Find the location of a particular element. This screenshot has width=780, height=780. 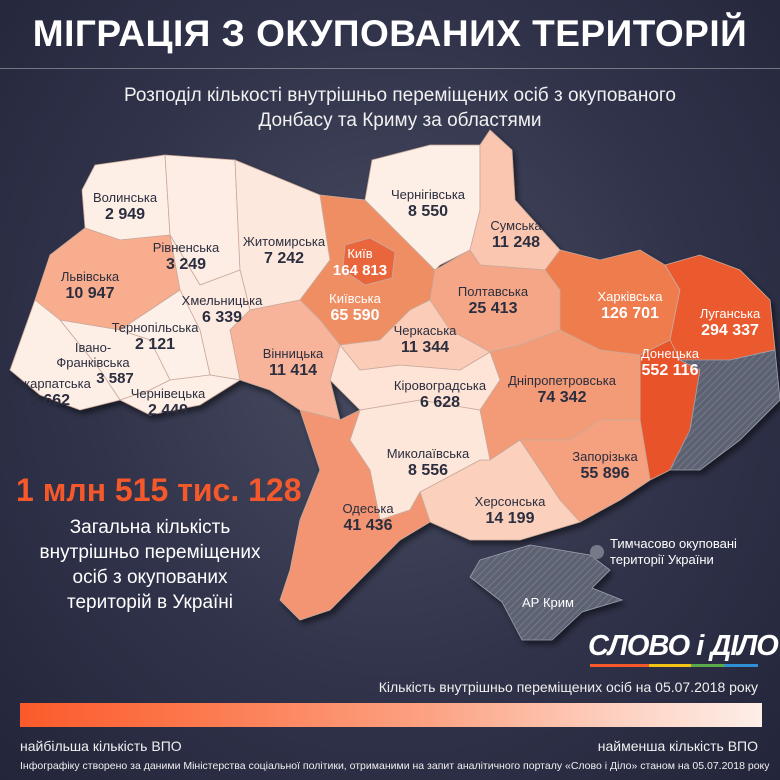

region-value-label: 6 339 is located at coordinates (222, 317).